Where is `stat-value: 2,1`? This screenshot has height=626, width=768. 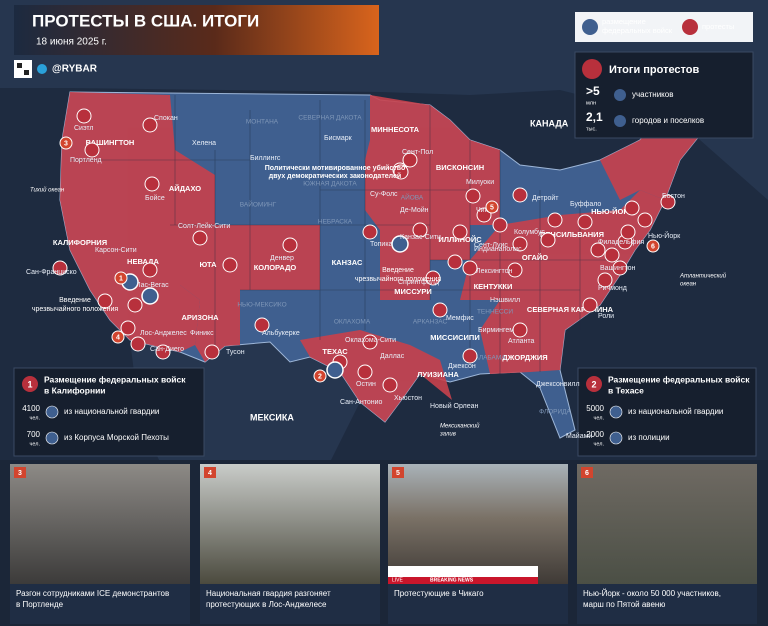
stat-value: 2,1 is located at coordinates (594, 117).